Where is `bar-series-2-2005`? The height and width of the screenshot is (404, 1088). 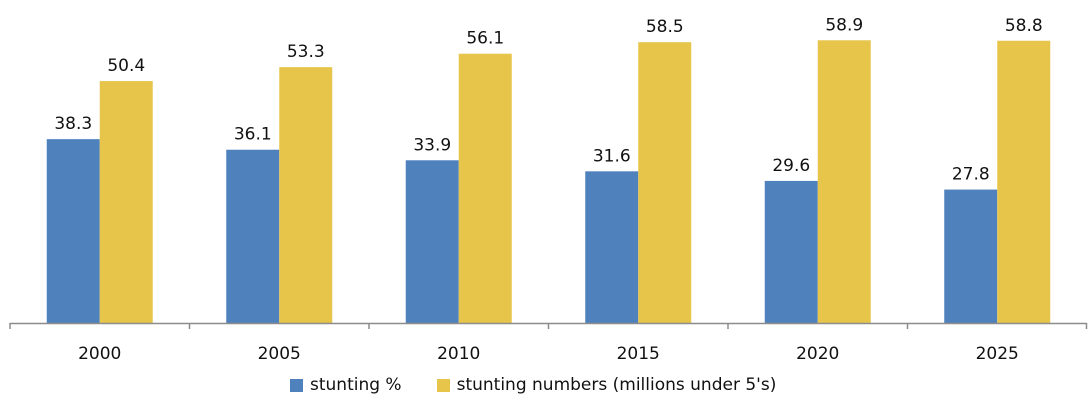 bar-series-2-2005 is located at coordinates (306, 195).